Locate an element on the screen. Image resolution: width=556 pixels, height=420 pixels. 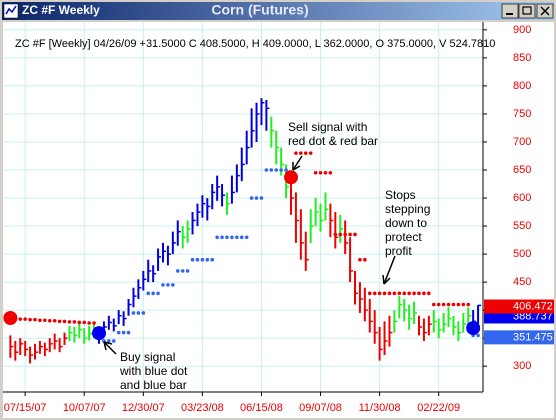
buy-arrow-head is located at coordinates (108, 346).